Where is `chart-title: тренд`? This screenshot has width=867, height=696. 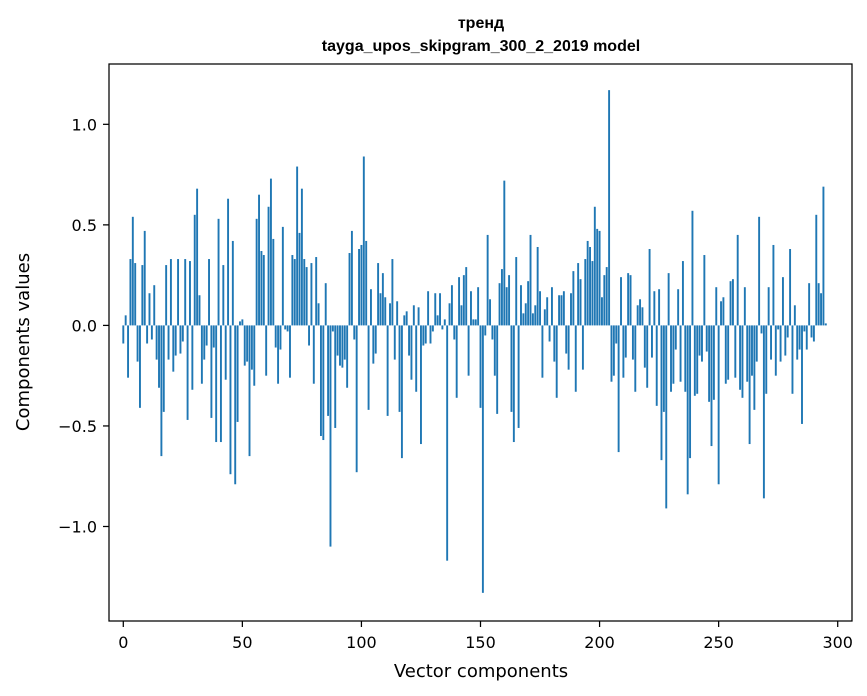 chart-title: тренд is located at coordinates (481, 23).